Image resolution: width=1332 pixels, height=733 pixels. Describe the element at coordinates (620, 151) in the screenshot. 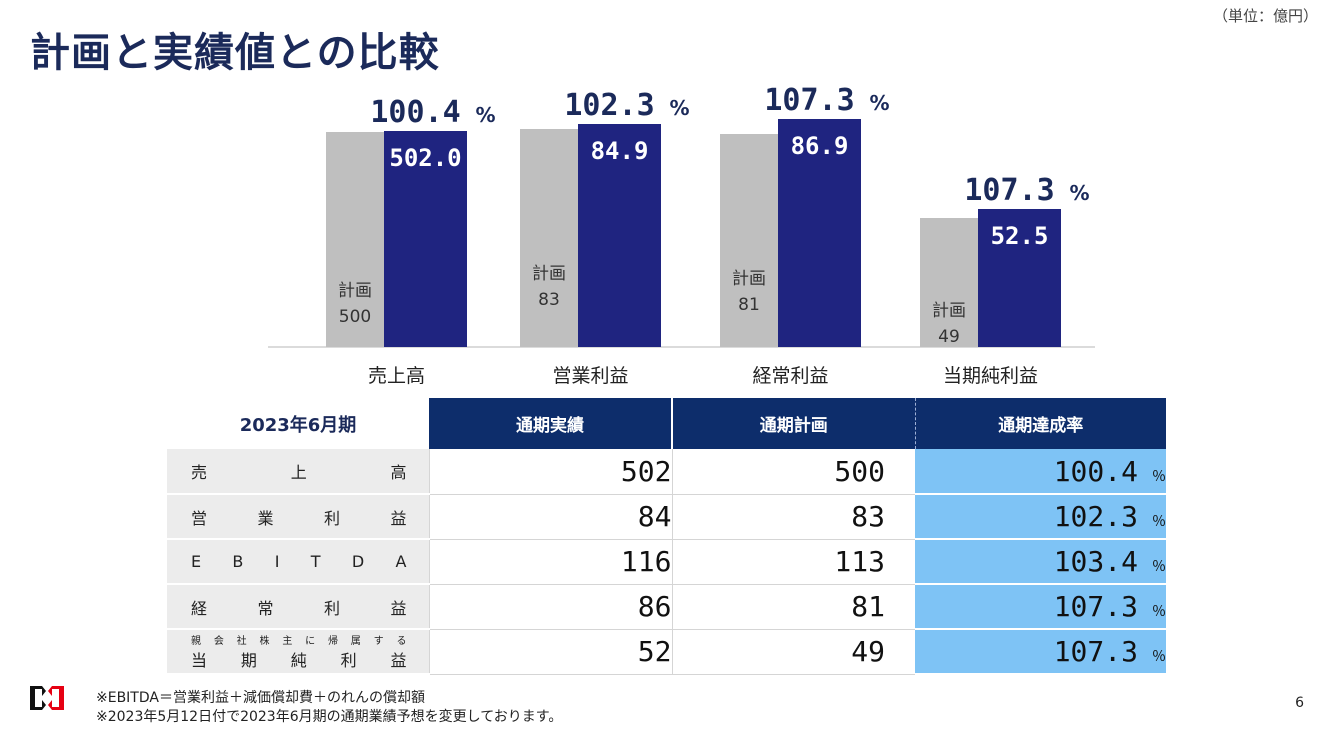

I see `actual-data-label: 84.9` at that location.